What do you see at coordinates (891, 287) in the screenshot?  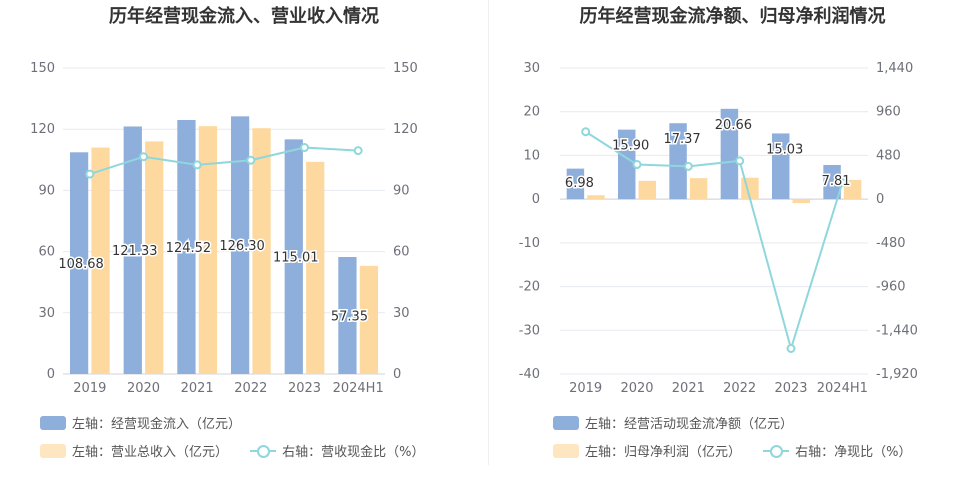 I see `y-right-tick-label: -960` at bounding box center [891, 287].